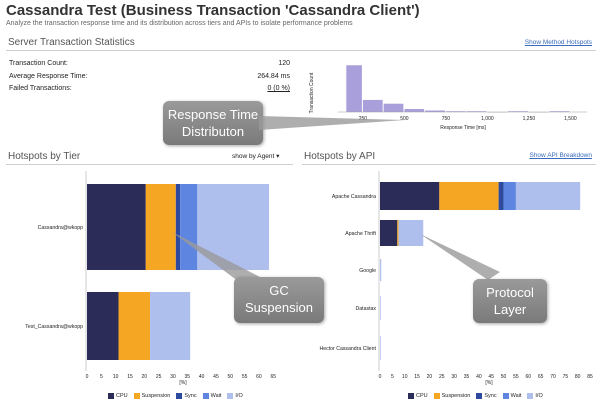 Image resolution: width=600 pixels, height=406 pixels. I want to click on callout-response-time: Response Time Distributon, so click(213, 123).